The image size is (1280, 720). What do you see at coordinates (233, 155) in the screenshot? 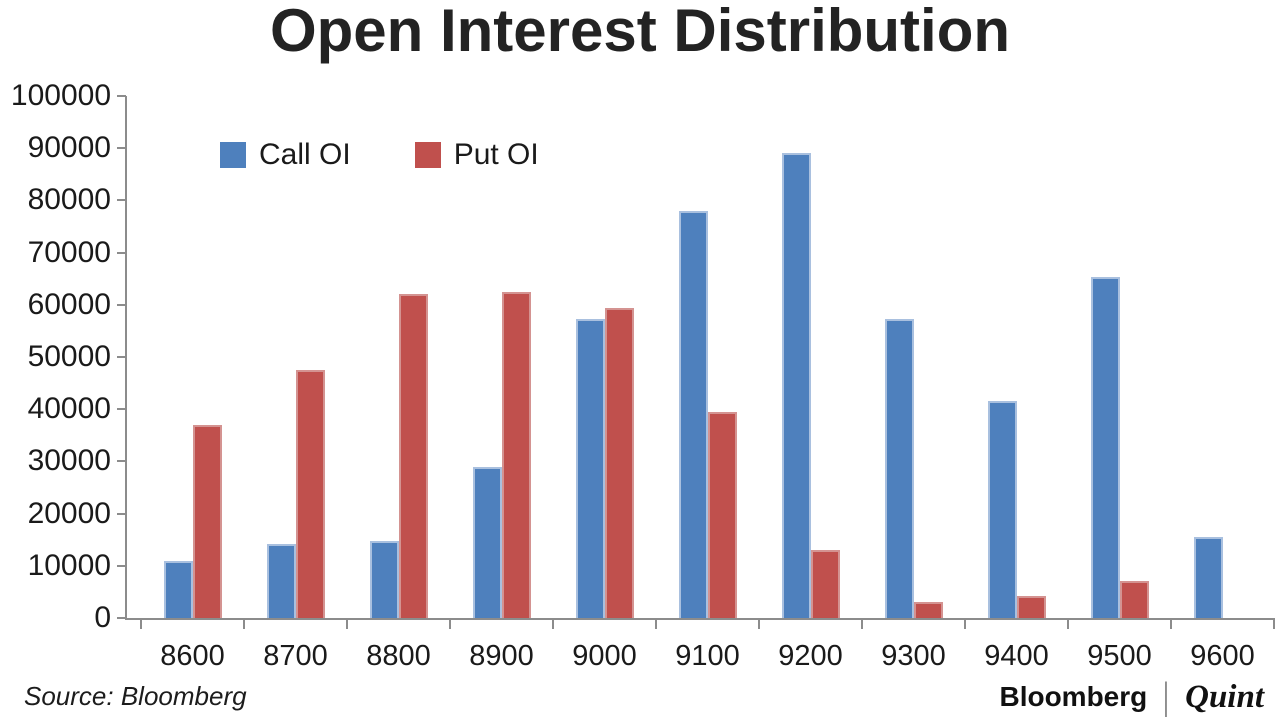
I see `call-oi-swatch` at bounding box center [233, 155].